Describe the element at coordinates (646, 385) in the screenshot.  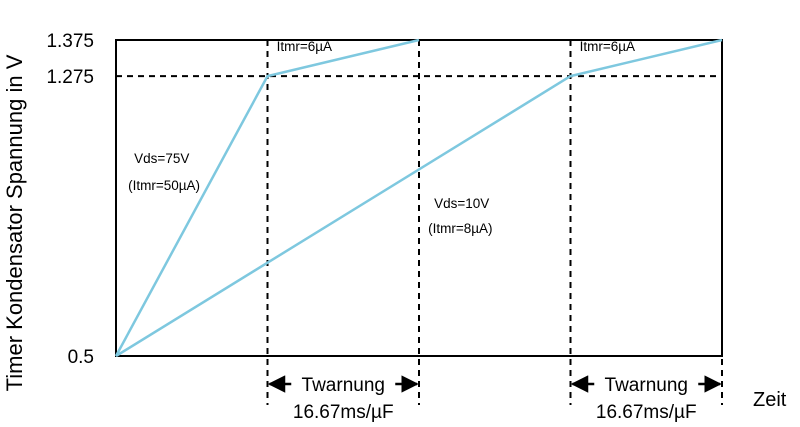
I see `span-label-1: Twarnung` at that location.